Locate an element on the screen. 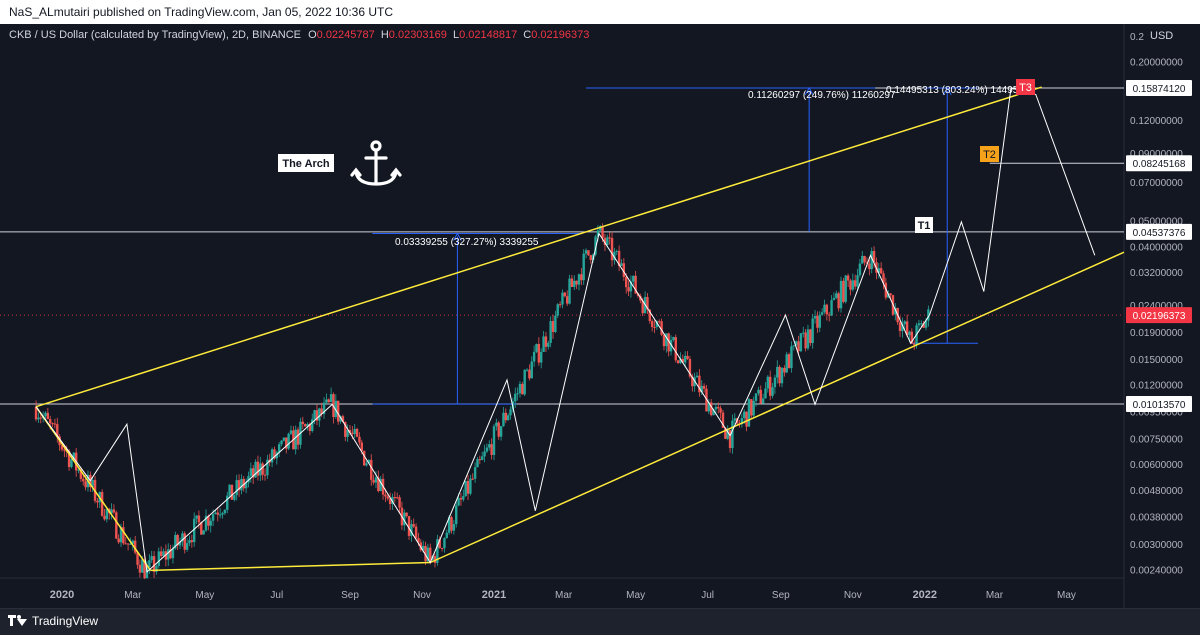  x-tick-label: Sep is located at coordinates (781, 595).